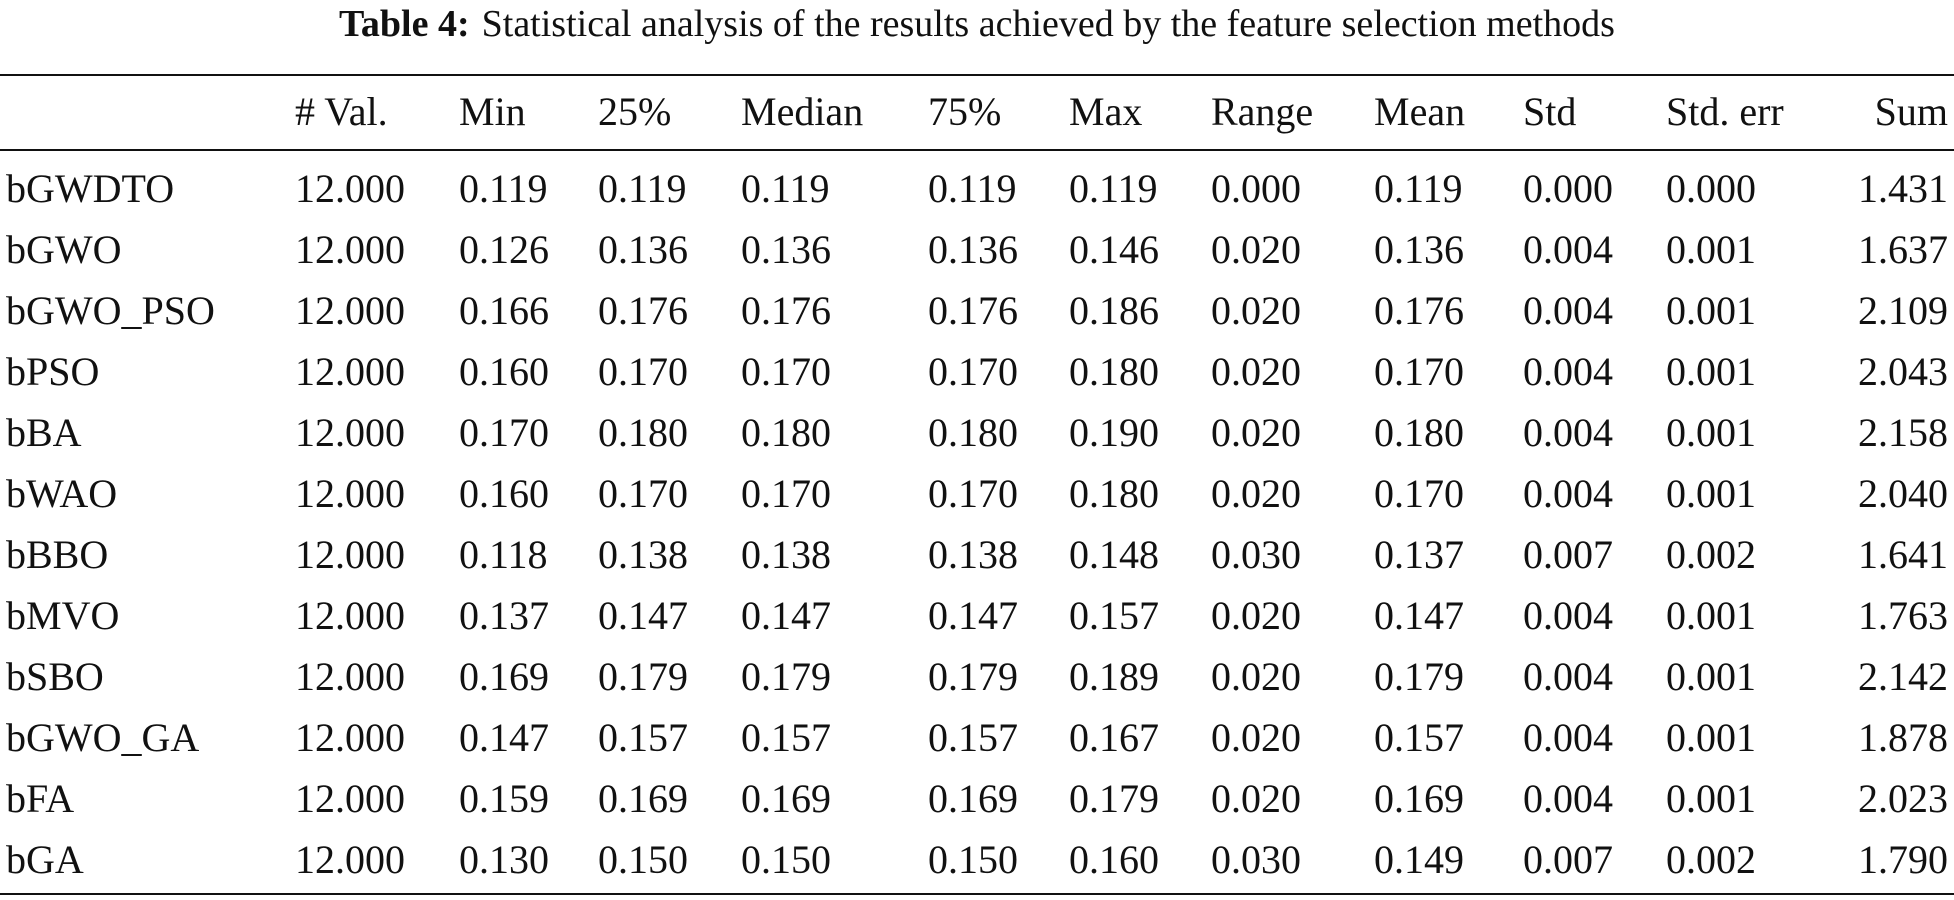 Image resolution: width=1954 pixels, height=900 pixels. I want to click on column-header: Min, so click(492, 111).